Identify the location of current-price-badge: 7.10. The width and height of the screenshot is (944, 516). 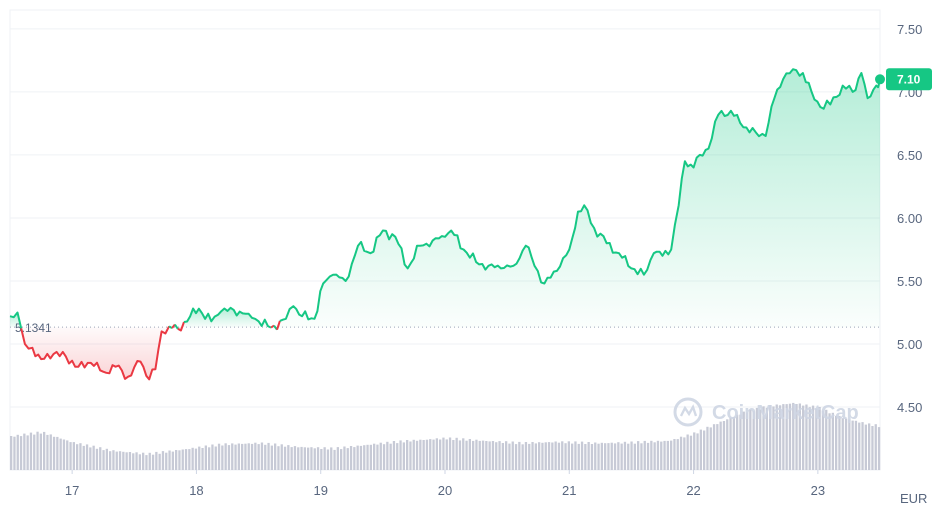
(903, 79).